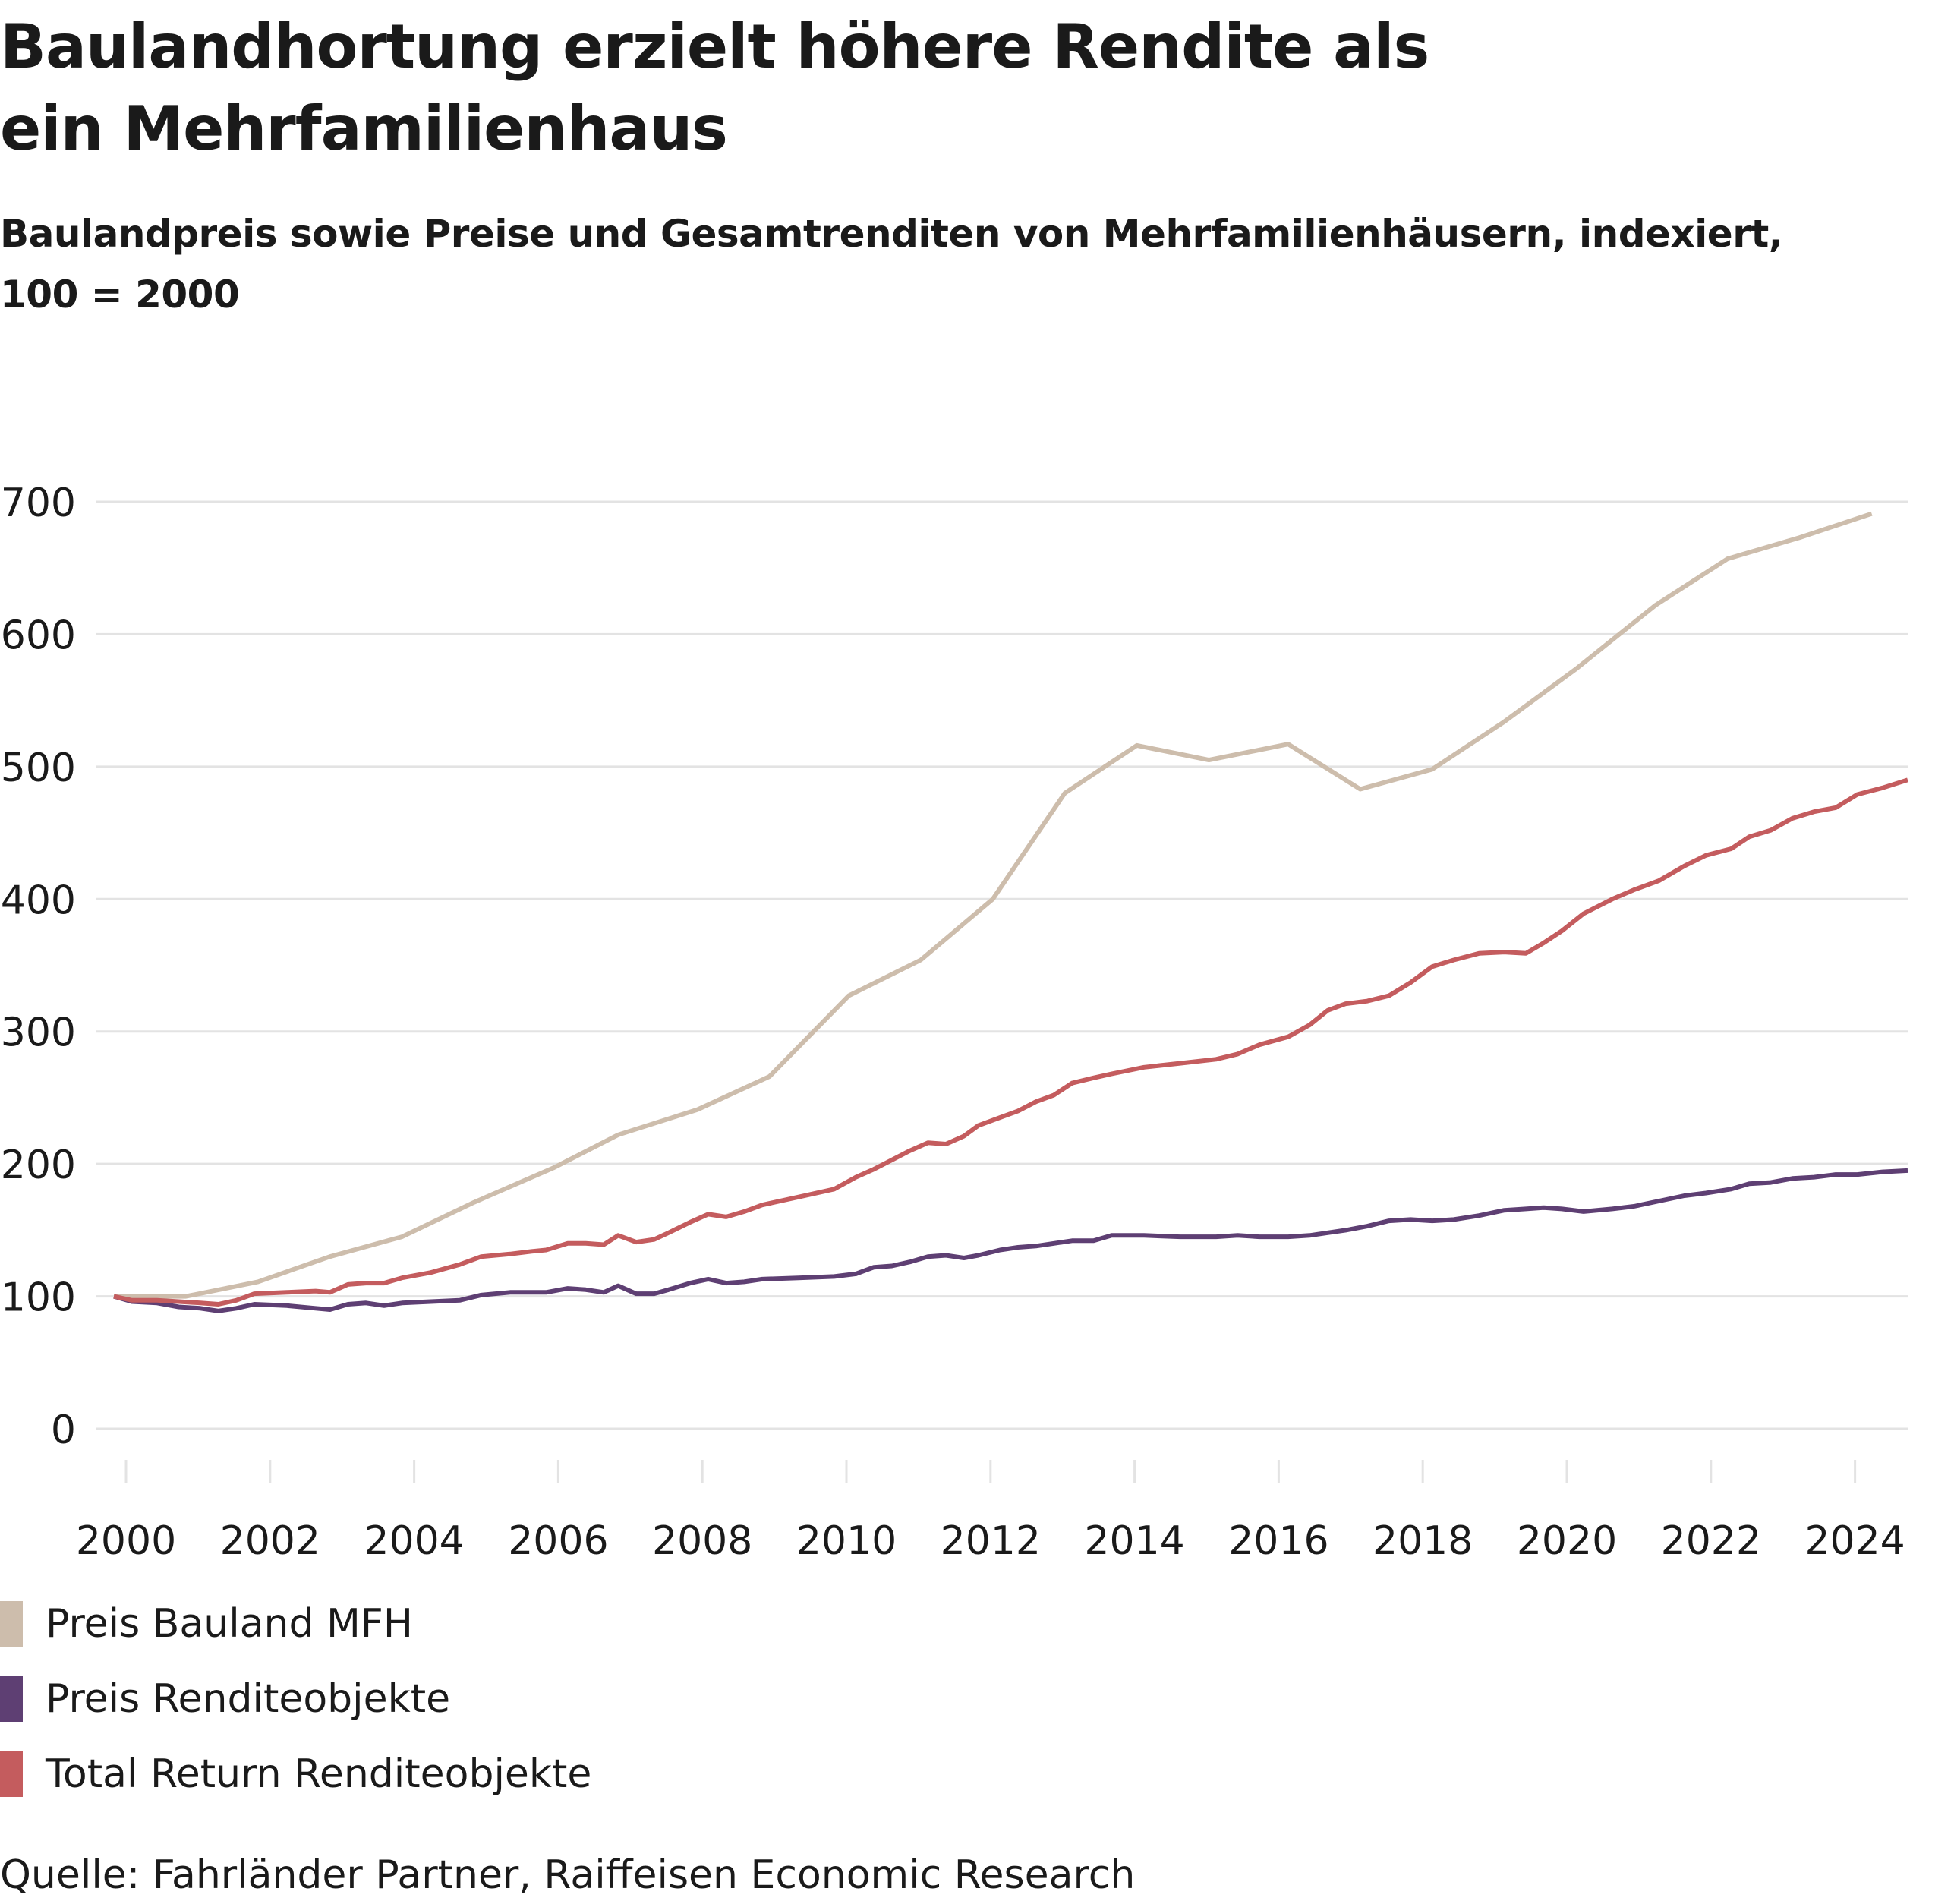  What do you see at coordinates (319, 1774) in the screenshot?
I see `legend-label: Total Return Renditeobjekte` at bounding box center [319, 1774].